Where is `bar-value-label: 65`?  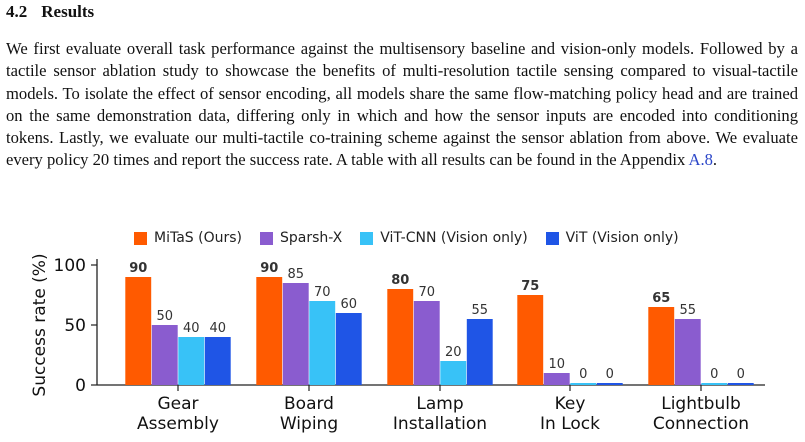 bar-value-label: 65 is located at coordinates (661, 298).